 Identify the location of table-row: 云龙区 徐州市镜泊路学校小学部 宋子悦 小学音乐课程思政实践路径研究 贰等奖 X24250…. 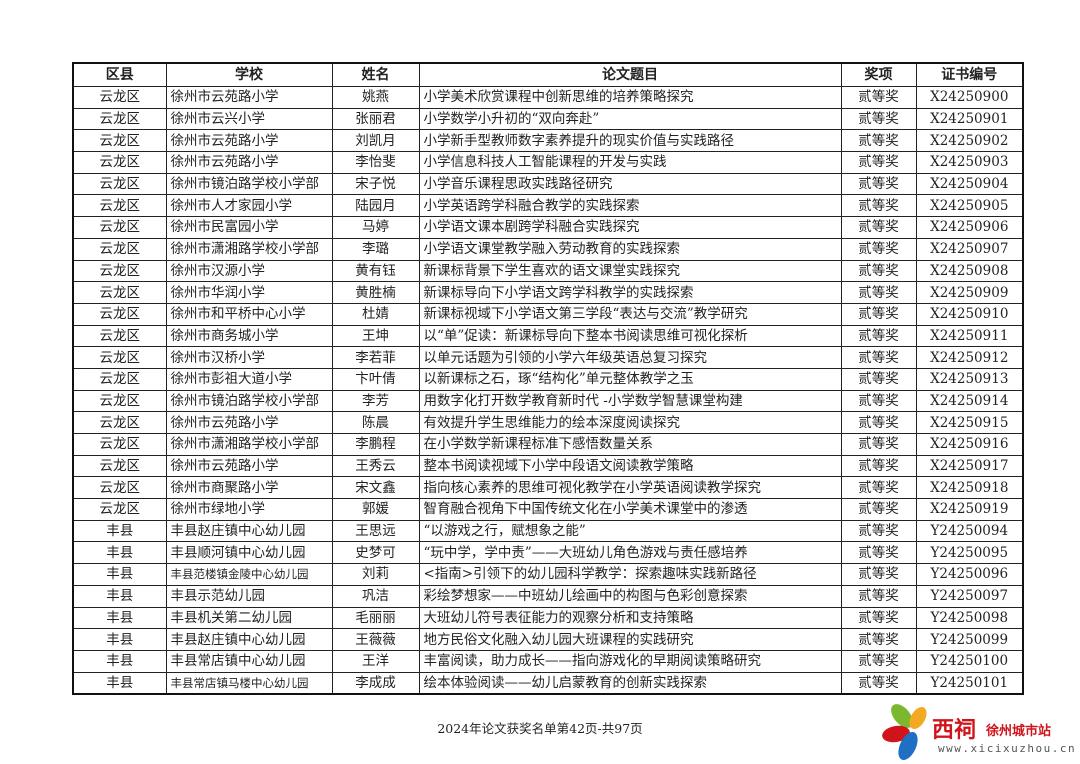
(548, 184).